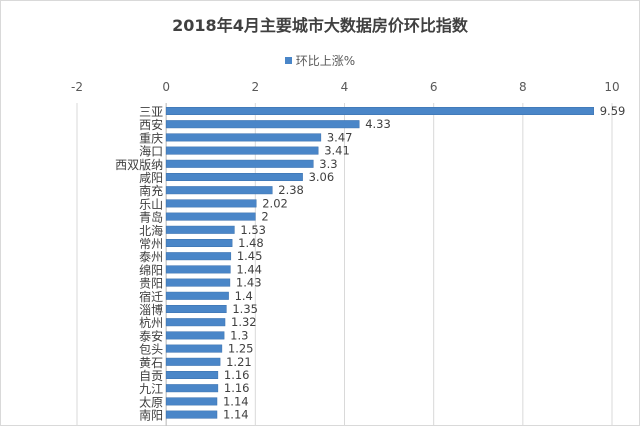  What do you see at coordinates (151, 401) in the screenshot?
I see `category-label: 太原` at bounding box center [151, 401].